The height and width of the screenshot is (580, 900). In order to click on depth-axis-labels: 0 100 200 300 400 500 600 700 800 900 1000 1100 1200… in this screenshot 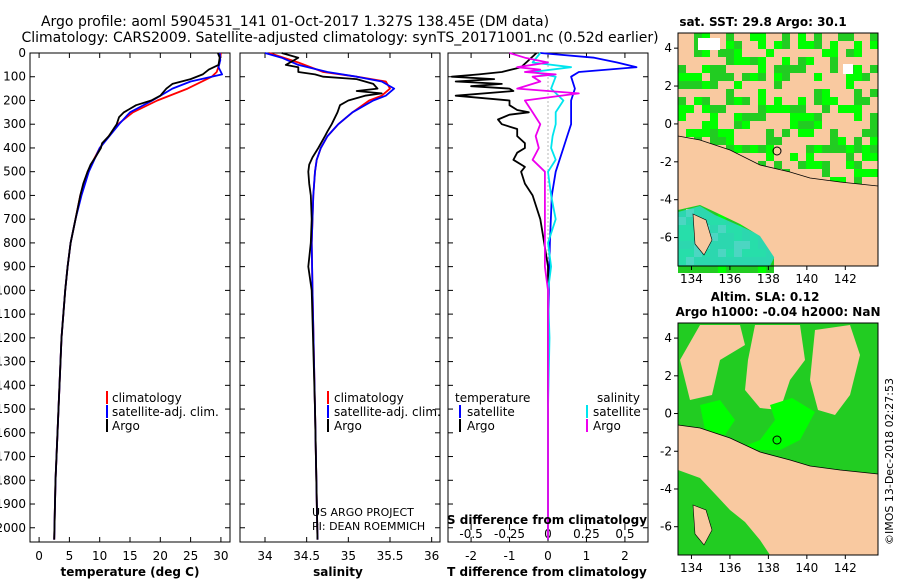, I will do `click(13, 290)`.